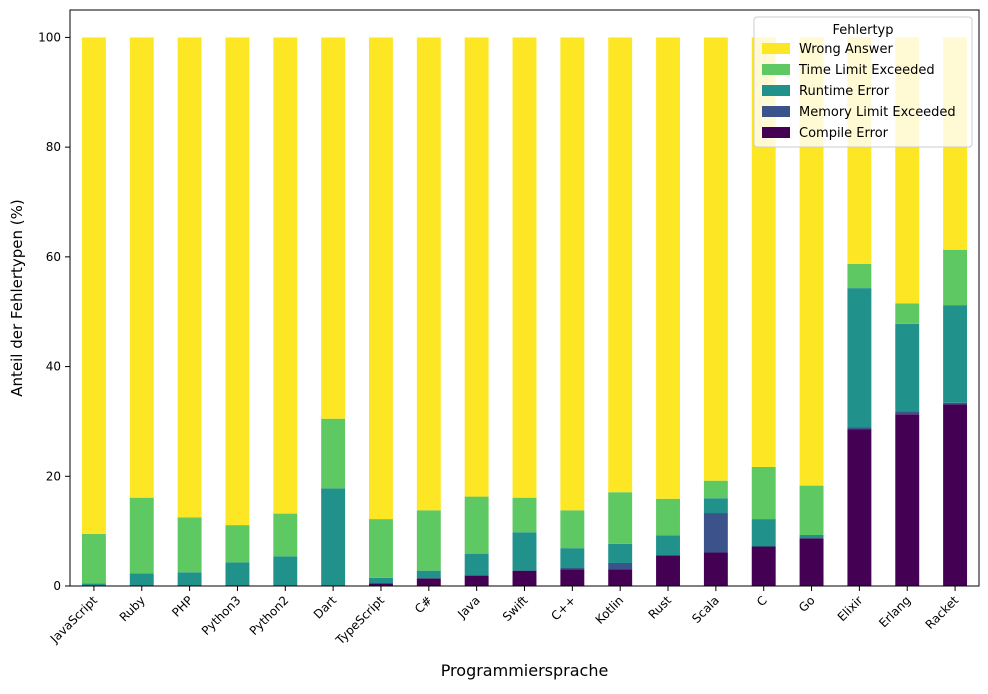 This screenshot has width=988, height=694. I want to click on x-tick-label: C#, so click(423, 604).